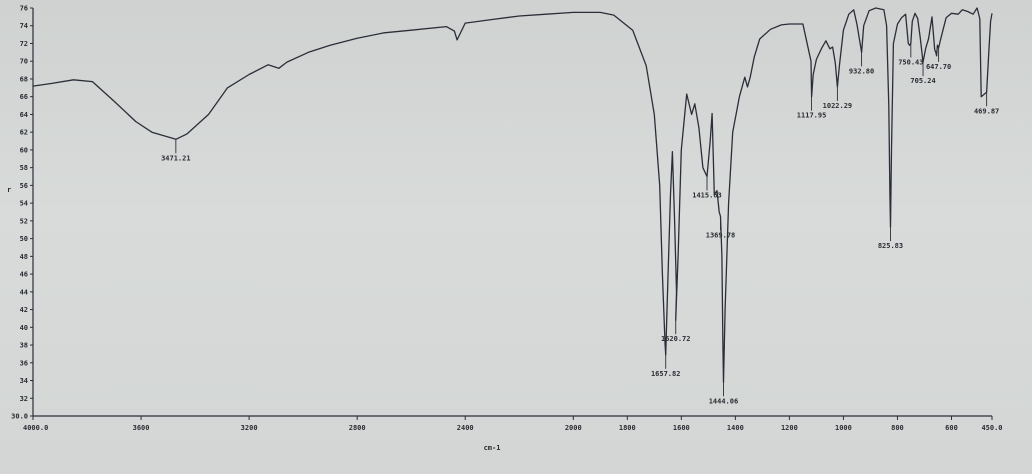 This screenshot has height=474, width=1032. What do you see at coordinates (9, 190) in the screenshot?
I see `y-axis-side-mark: r` at bounding box center [9, 190].